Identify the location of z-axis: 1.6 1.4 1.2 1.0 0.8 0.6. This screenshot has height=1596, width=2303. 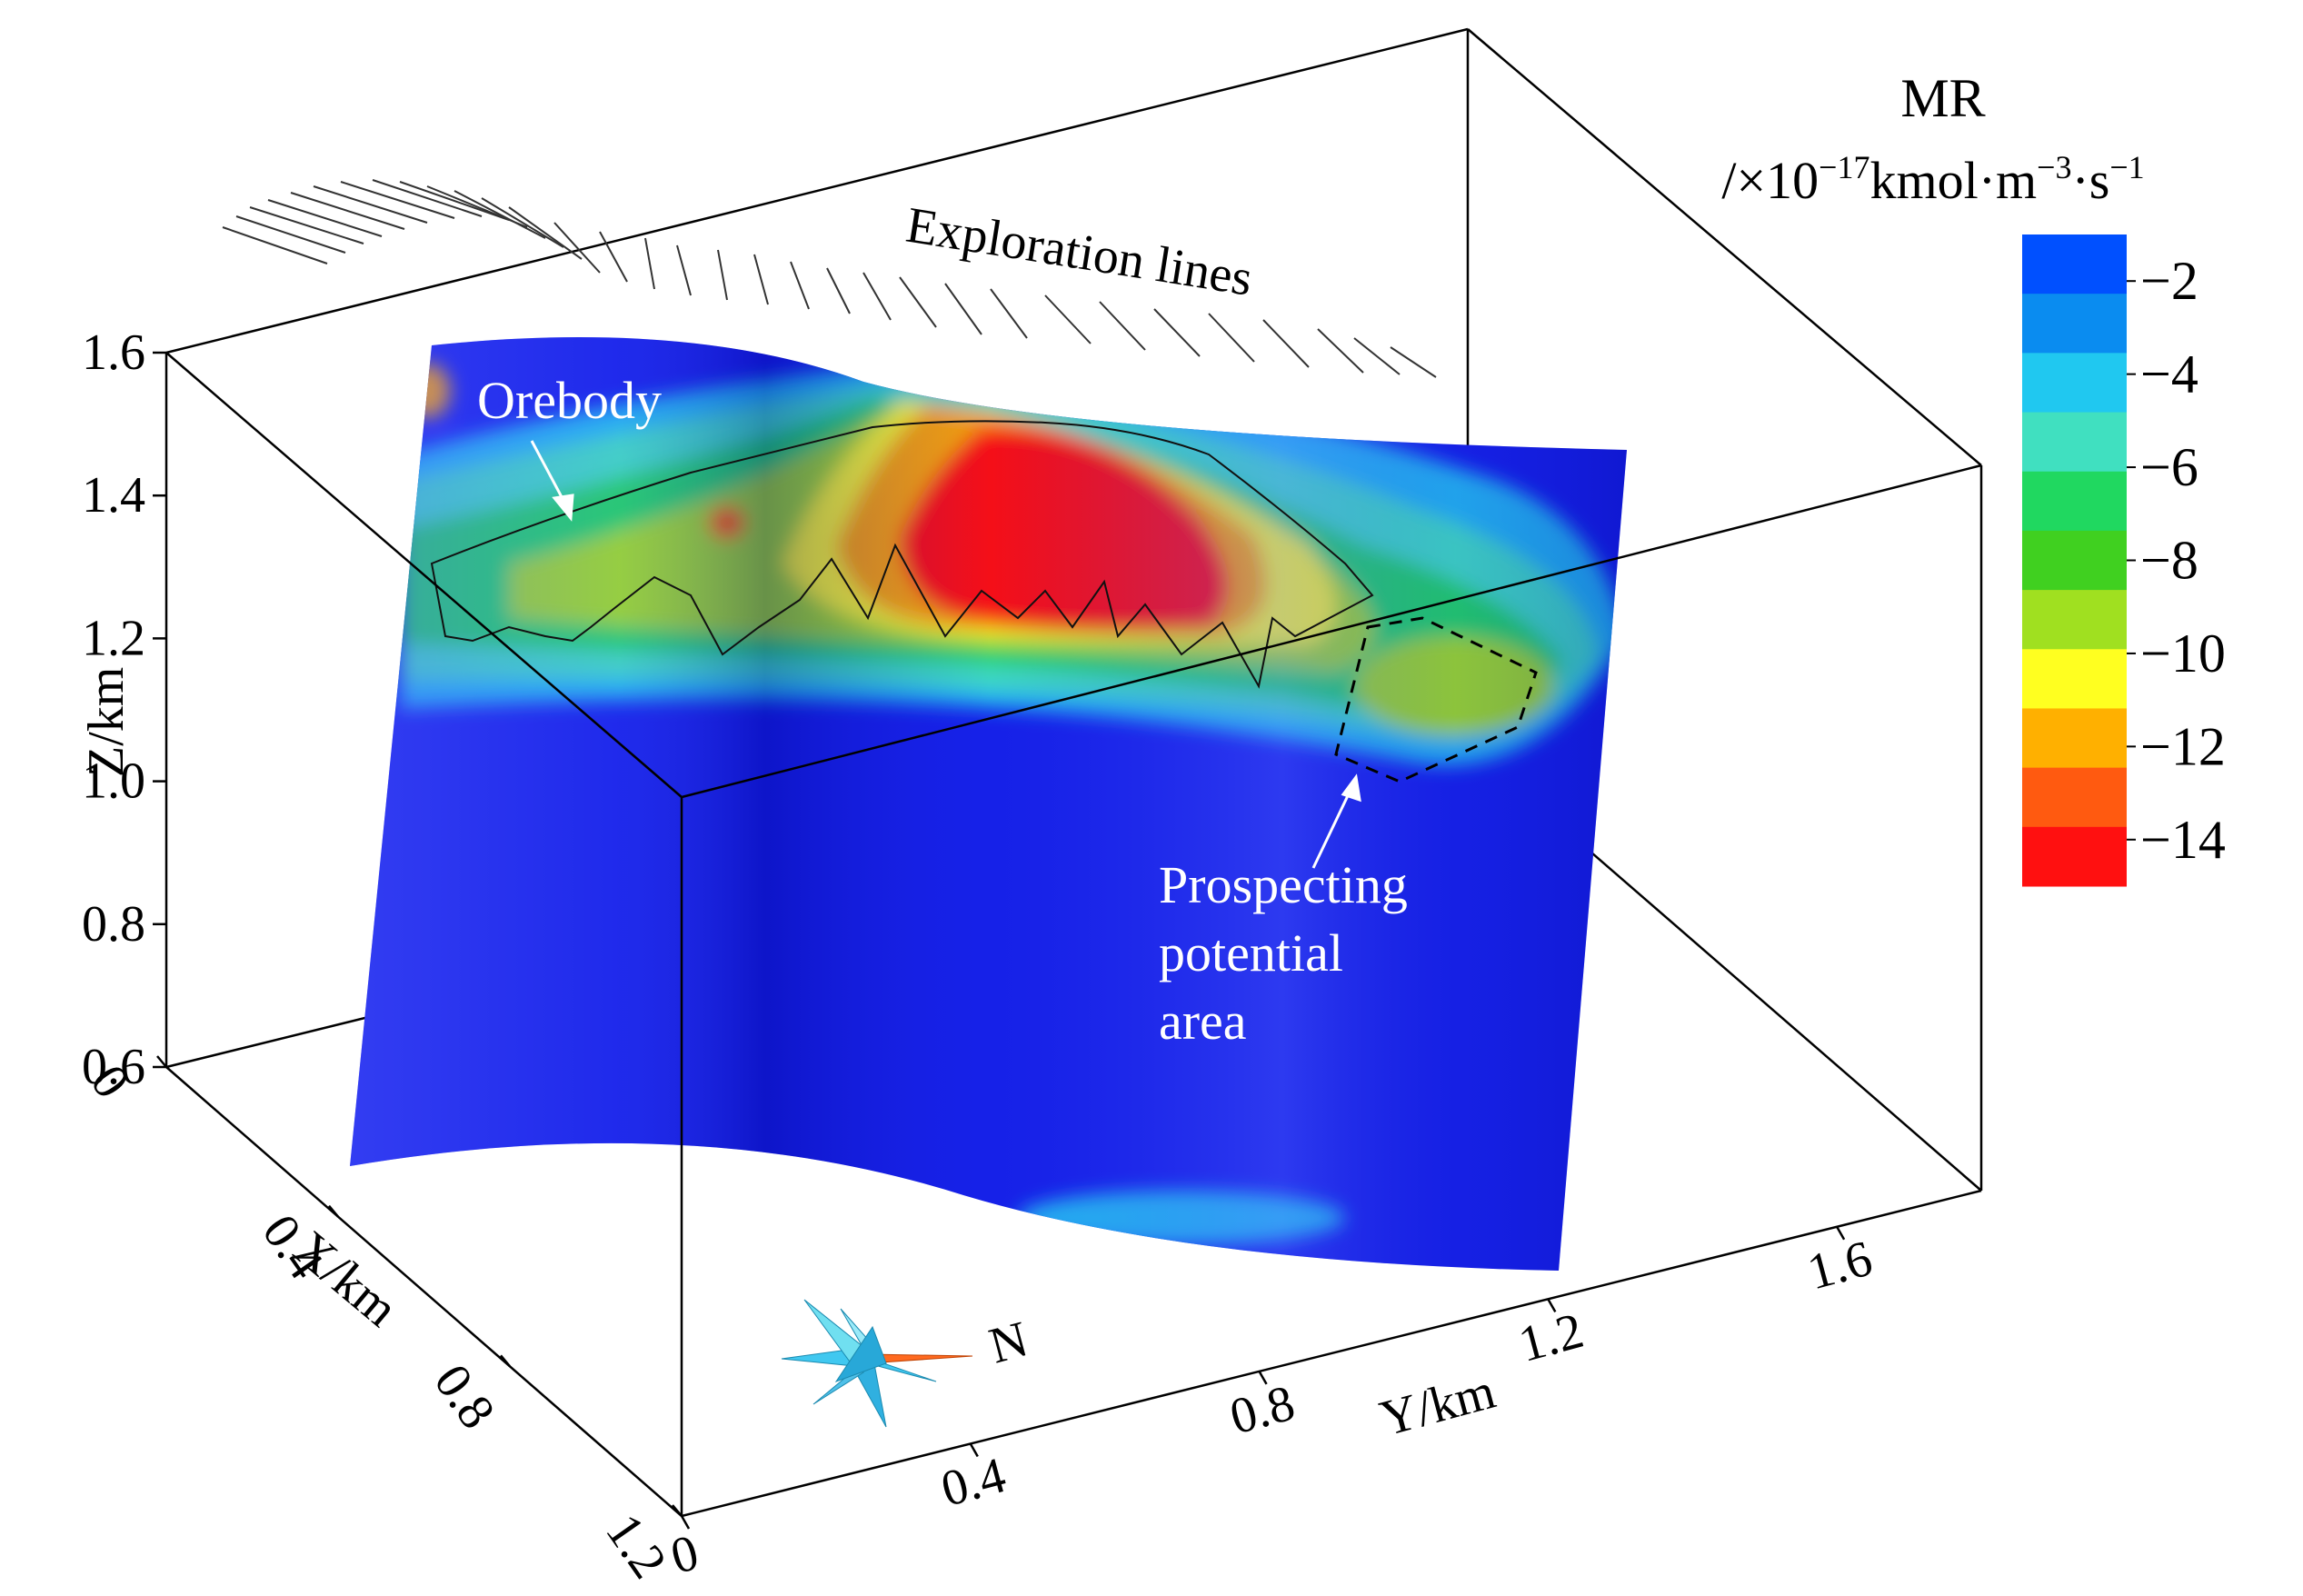
(124, 709).